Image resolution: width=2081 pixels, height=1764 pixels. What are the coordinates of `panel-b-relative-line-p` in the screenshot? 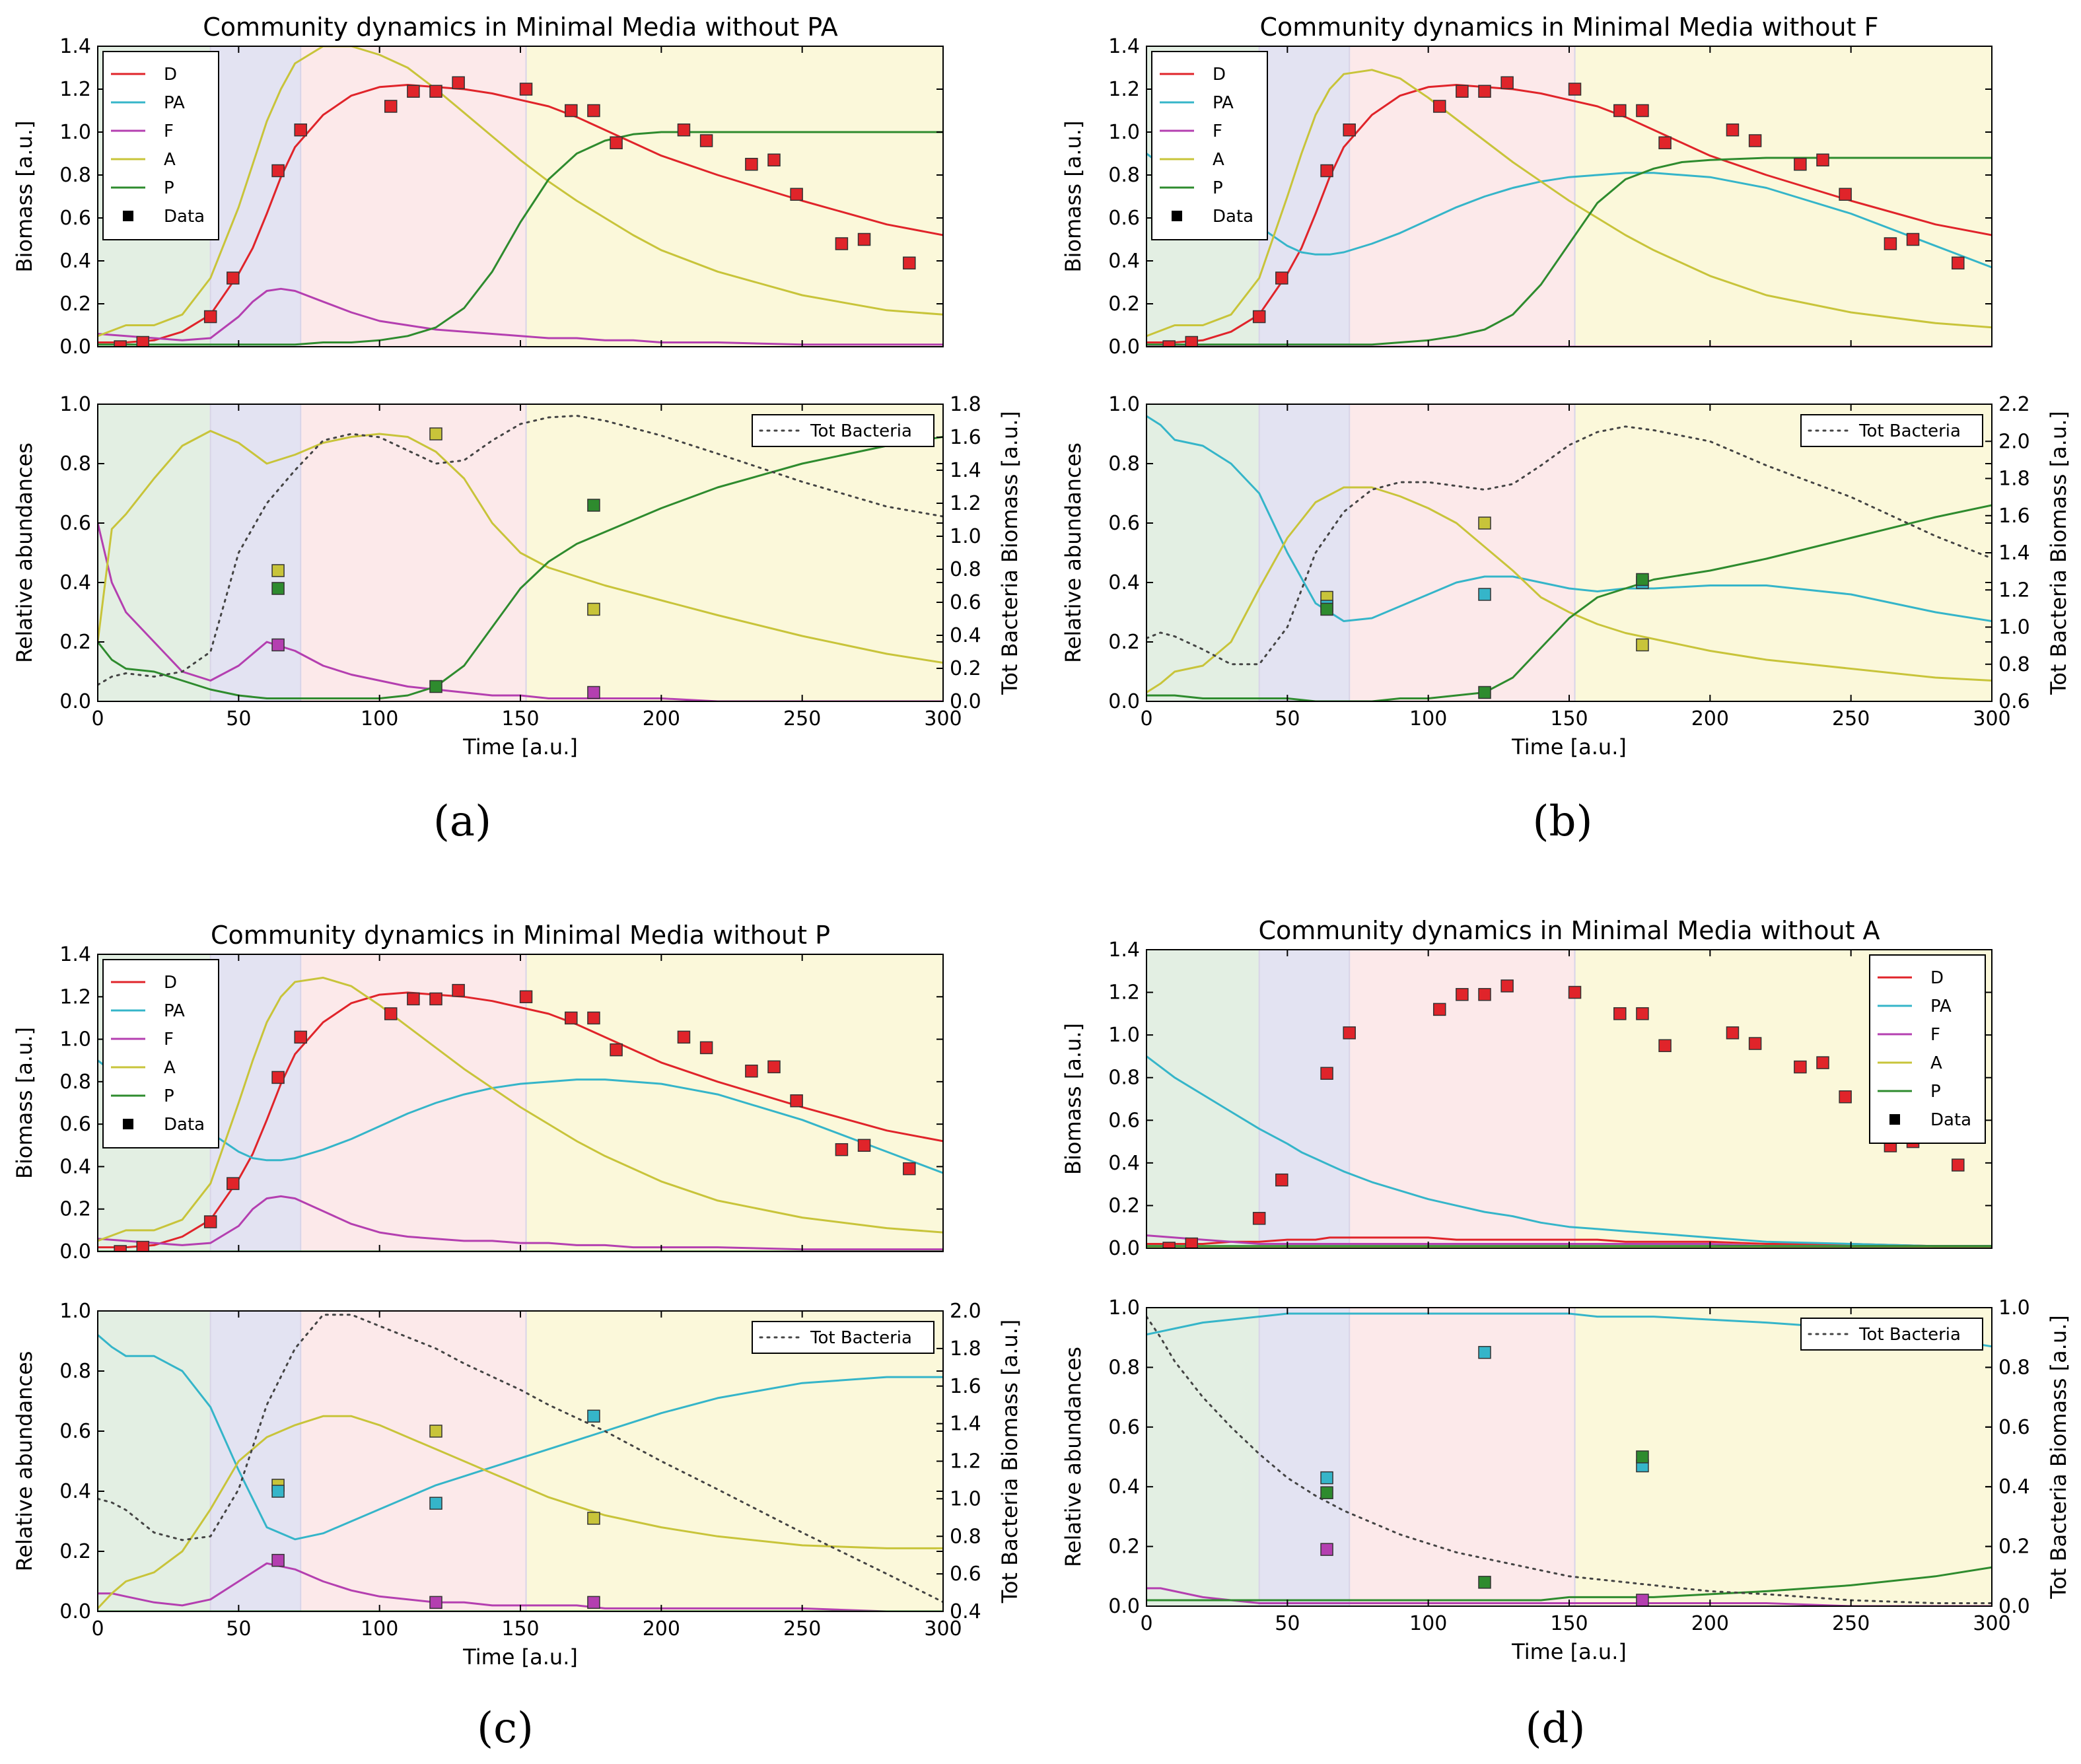 It's located at (1569, 602).